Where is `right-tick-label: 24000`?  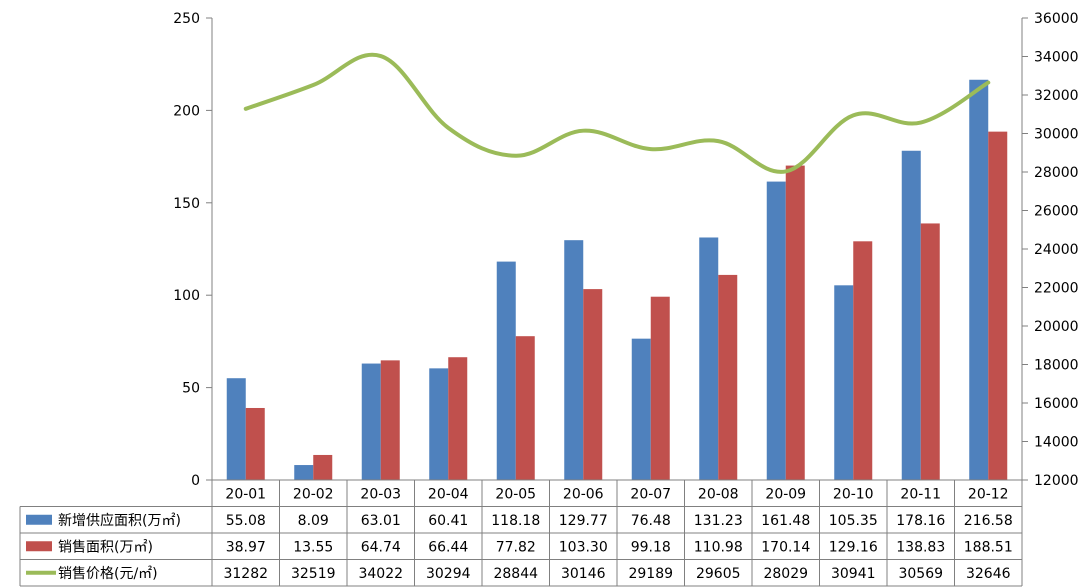 right-tick-label: 24000 is located at coordinates (1056, 250).